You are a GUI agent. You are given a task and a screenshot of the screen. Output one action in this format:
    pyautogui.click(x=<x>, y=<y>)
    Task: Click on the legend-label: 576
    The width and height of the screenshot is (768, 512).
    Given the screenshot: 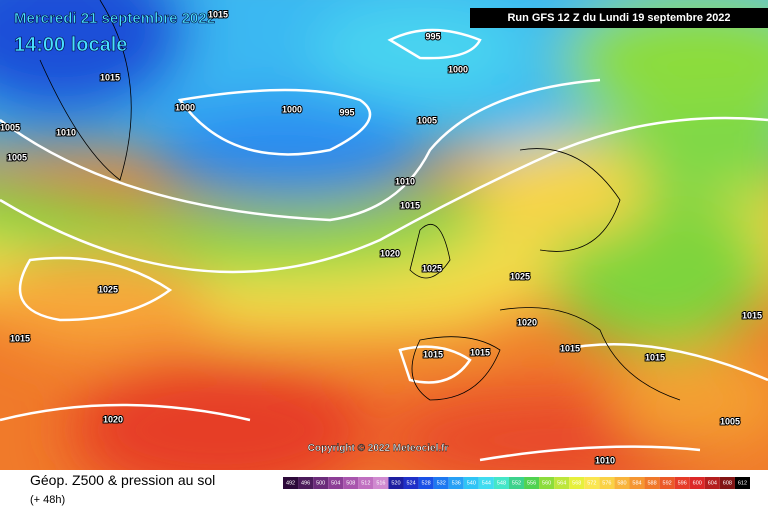 What is the action you would take?
    pyautogui.click(x=606, y=483)
    